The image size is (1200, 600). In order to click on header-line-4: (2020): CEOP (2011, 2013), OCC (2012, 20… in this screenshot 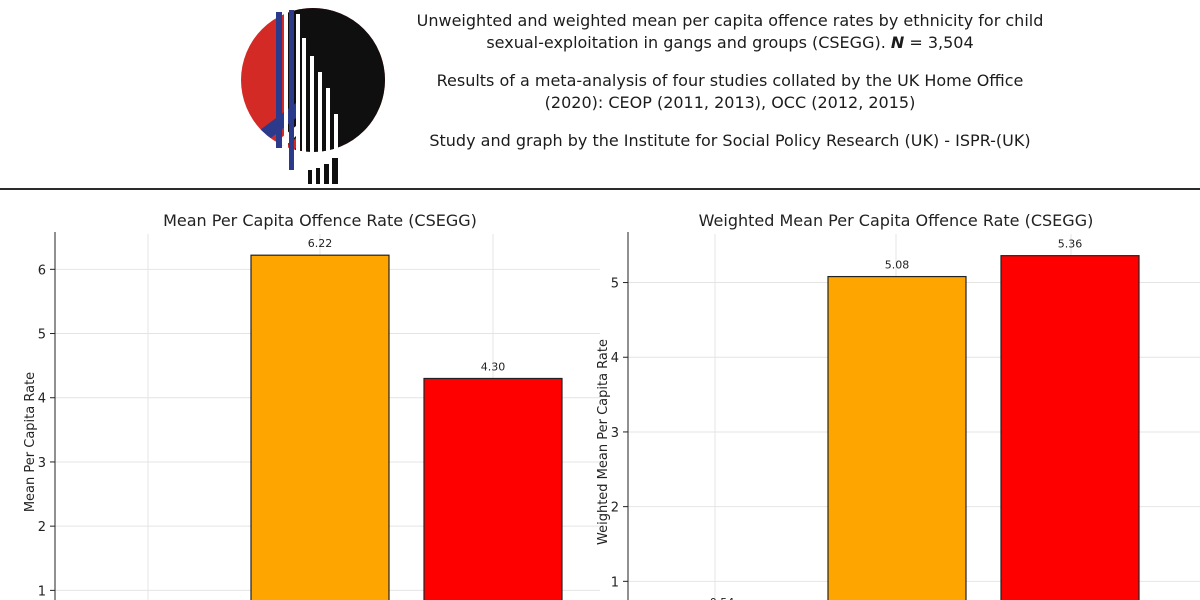, I will do `click(730, 102)`.